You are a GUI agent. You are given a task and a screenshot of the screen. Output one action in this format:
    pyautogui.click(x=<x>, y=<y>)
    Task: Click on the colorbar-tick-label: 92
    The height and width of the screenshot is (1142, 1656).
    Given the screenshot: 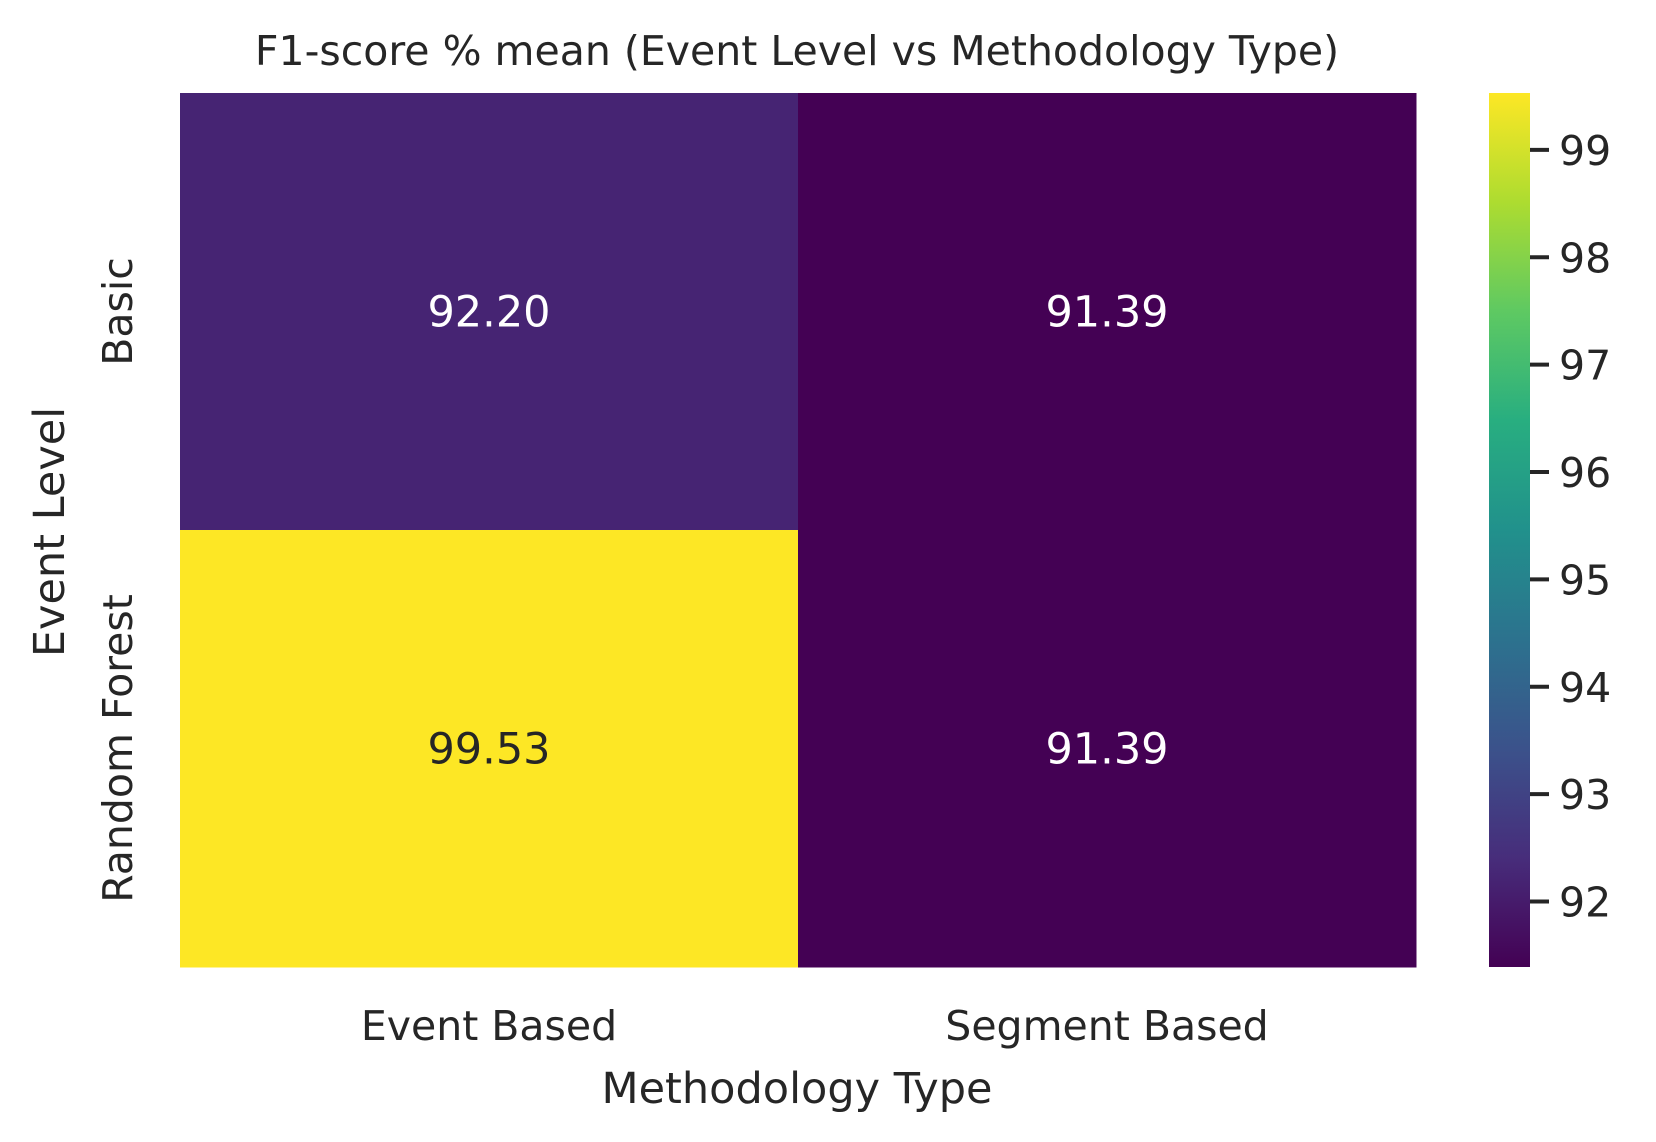 What is the action you would take?
    pyautogui.click(x=1585, y=903)
    